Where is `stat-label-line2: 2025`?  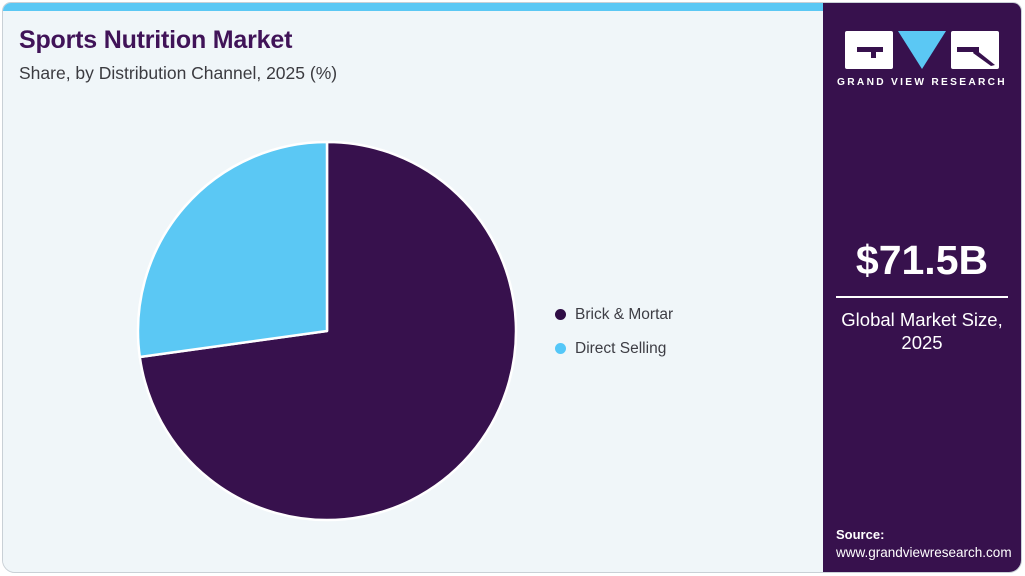
stat-label-line2: 2025 is located at coordinates (922, 343).